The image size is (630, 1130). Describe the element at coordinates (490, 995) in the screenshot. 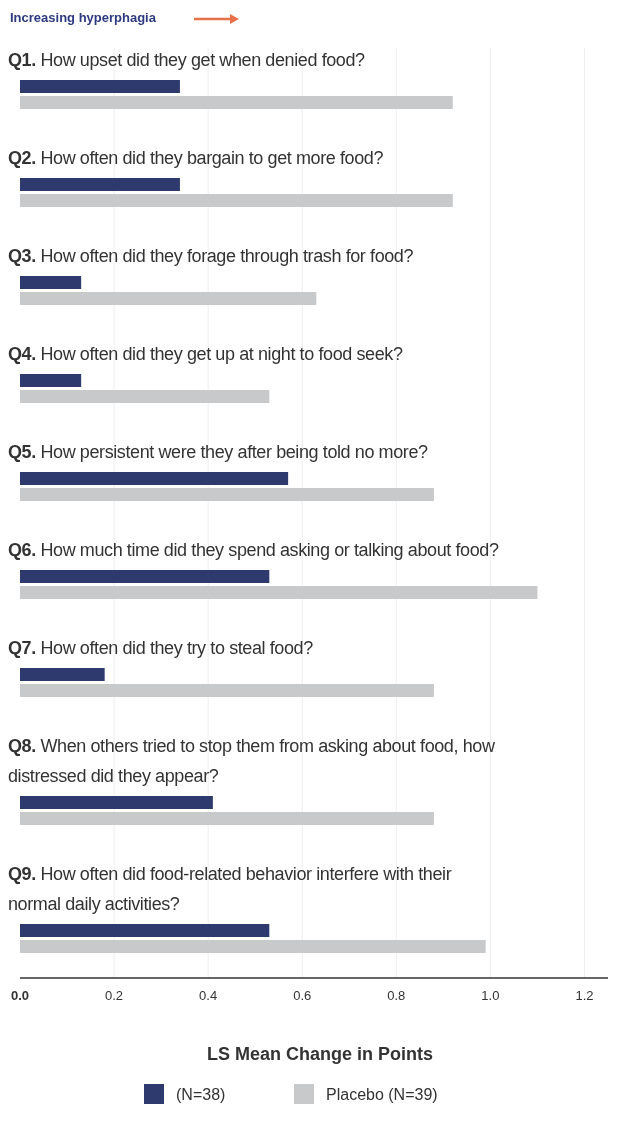

I see `x-tick-label: 1.0` at that location.